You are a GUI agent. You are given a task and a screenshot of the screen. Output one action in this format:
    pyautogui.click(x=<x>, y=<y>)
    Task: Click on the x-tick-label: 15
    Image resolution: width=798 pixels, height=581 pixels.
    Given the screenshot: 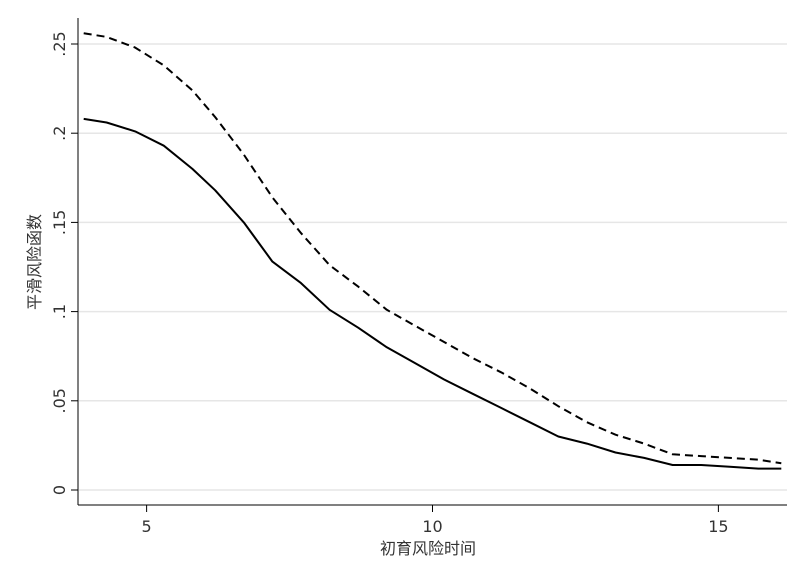 What is the action you would take?
    pyautogui.click(x=718, y=526)
    